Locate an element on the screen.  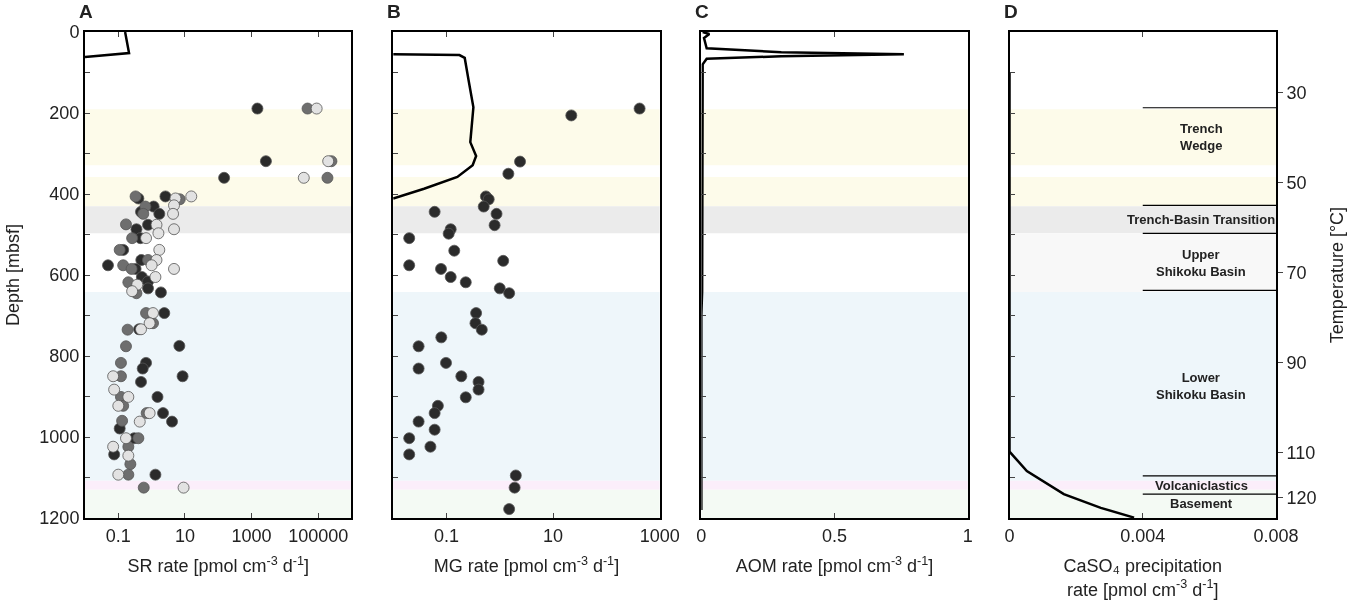
band-label: Trench Wedge is located at coordinates (1201, 137).